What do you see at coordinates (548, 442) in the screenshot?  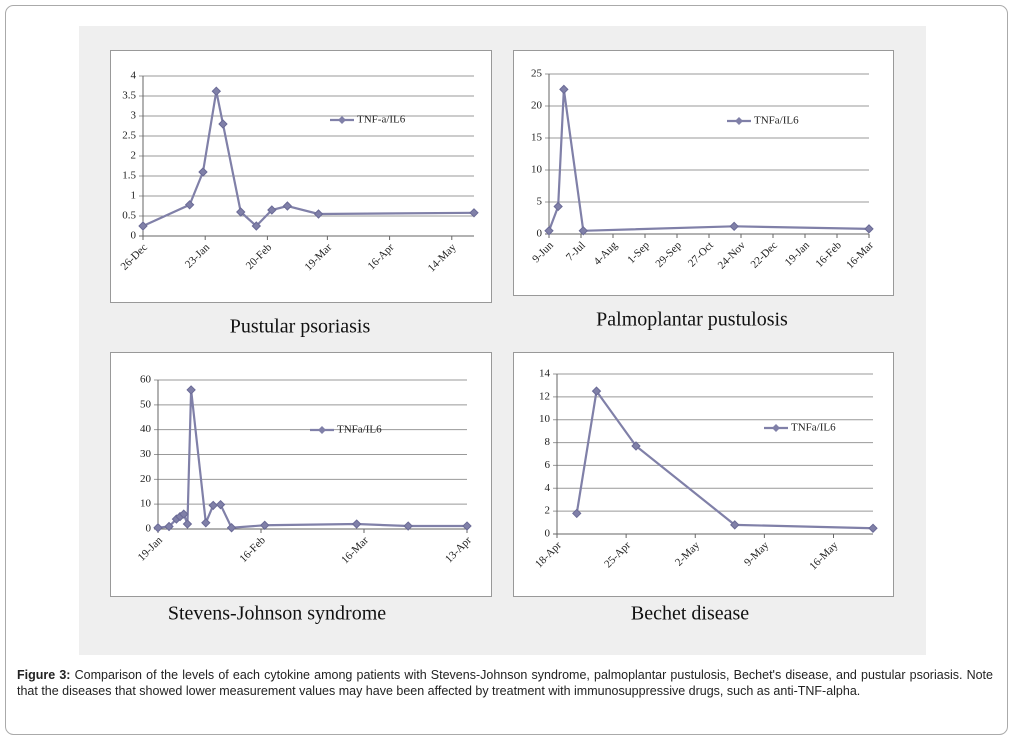 I see `y-tick-label: 8` at bounding box center [548, 442].